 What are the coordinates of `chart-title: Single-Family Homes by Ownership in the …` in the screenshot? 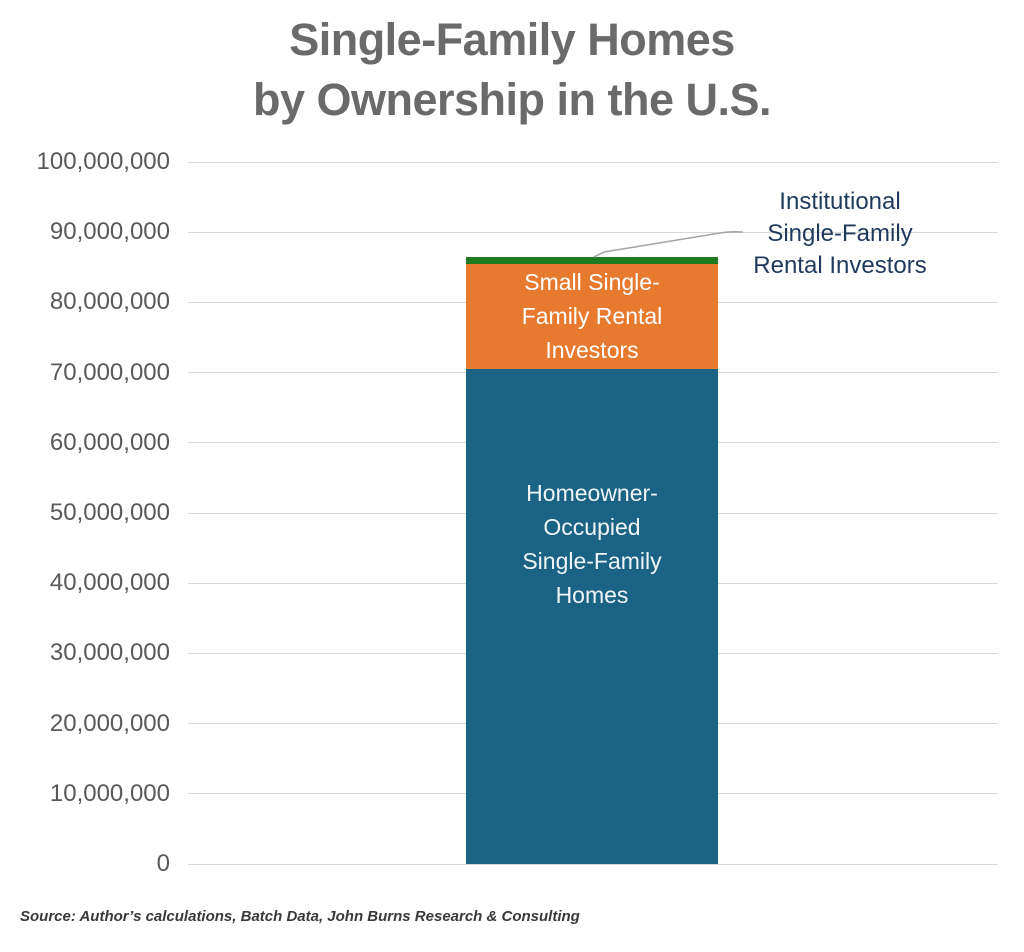 It's located at (512, 70).